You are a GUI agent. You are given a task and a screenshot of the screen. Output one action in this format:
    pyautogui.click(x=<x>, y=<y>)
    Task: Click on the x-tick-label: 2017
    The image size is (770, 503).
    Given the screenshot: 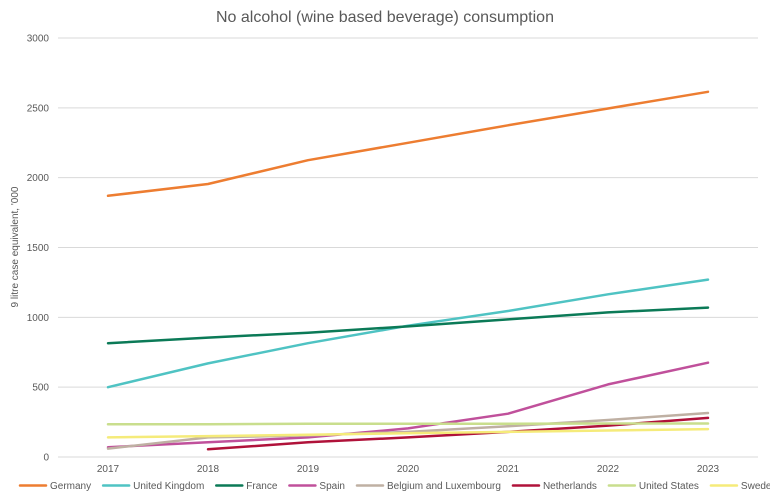 What is the action you would take?
    pyautogui.click(x=108, y=469)
    